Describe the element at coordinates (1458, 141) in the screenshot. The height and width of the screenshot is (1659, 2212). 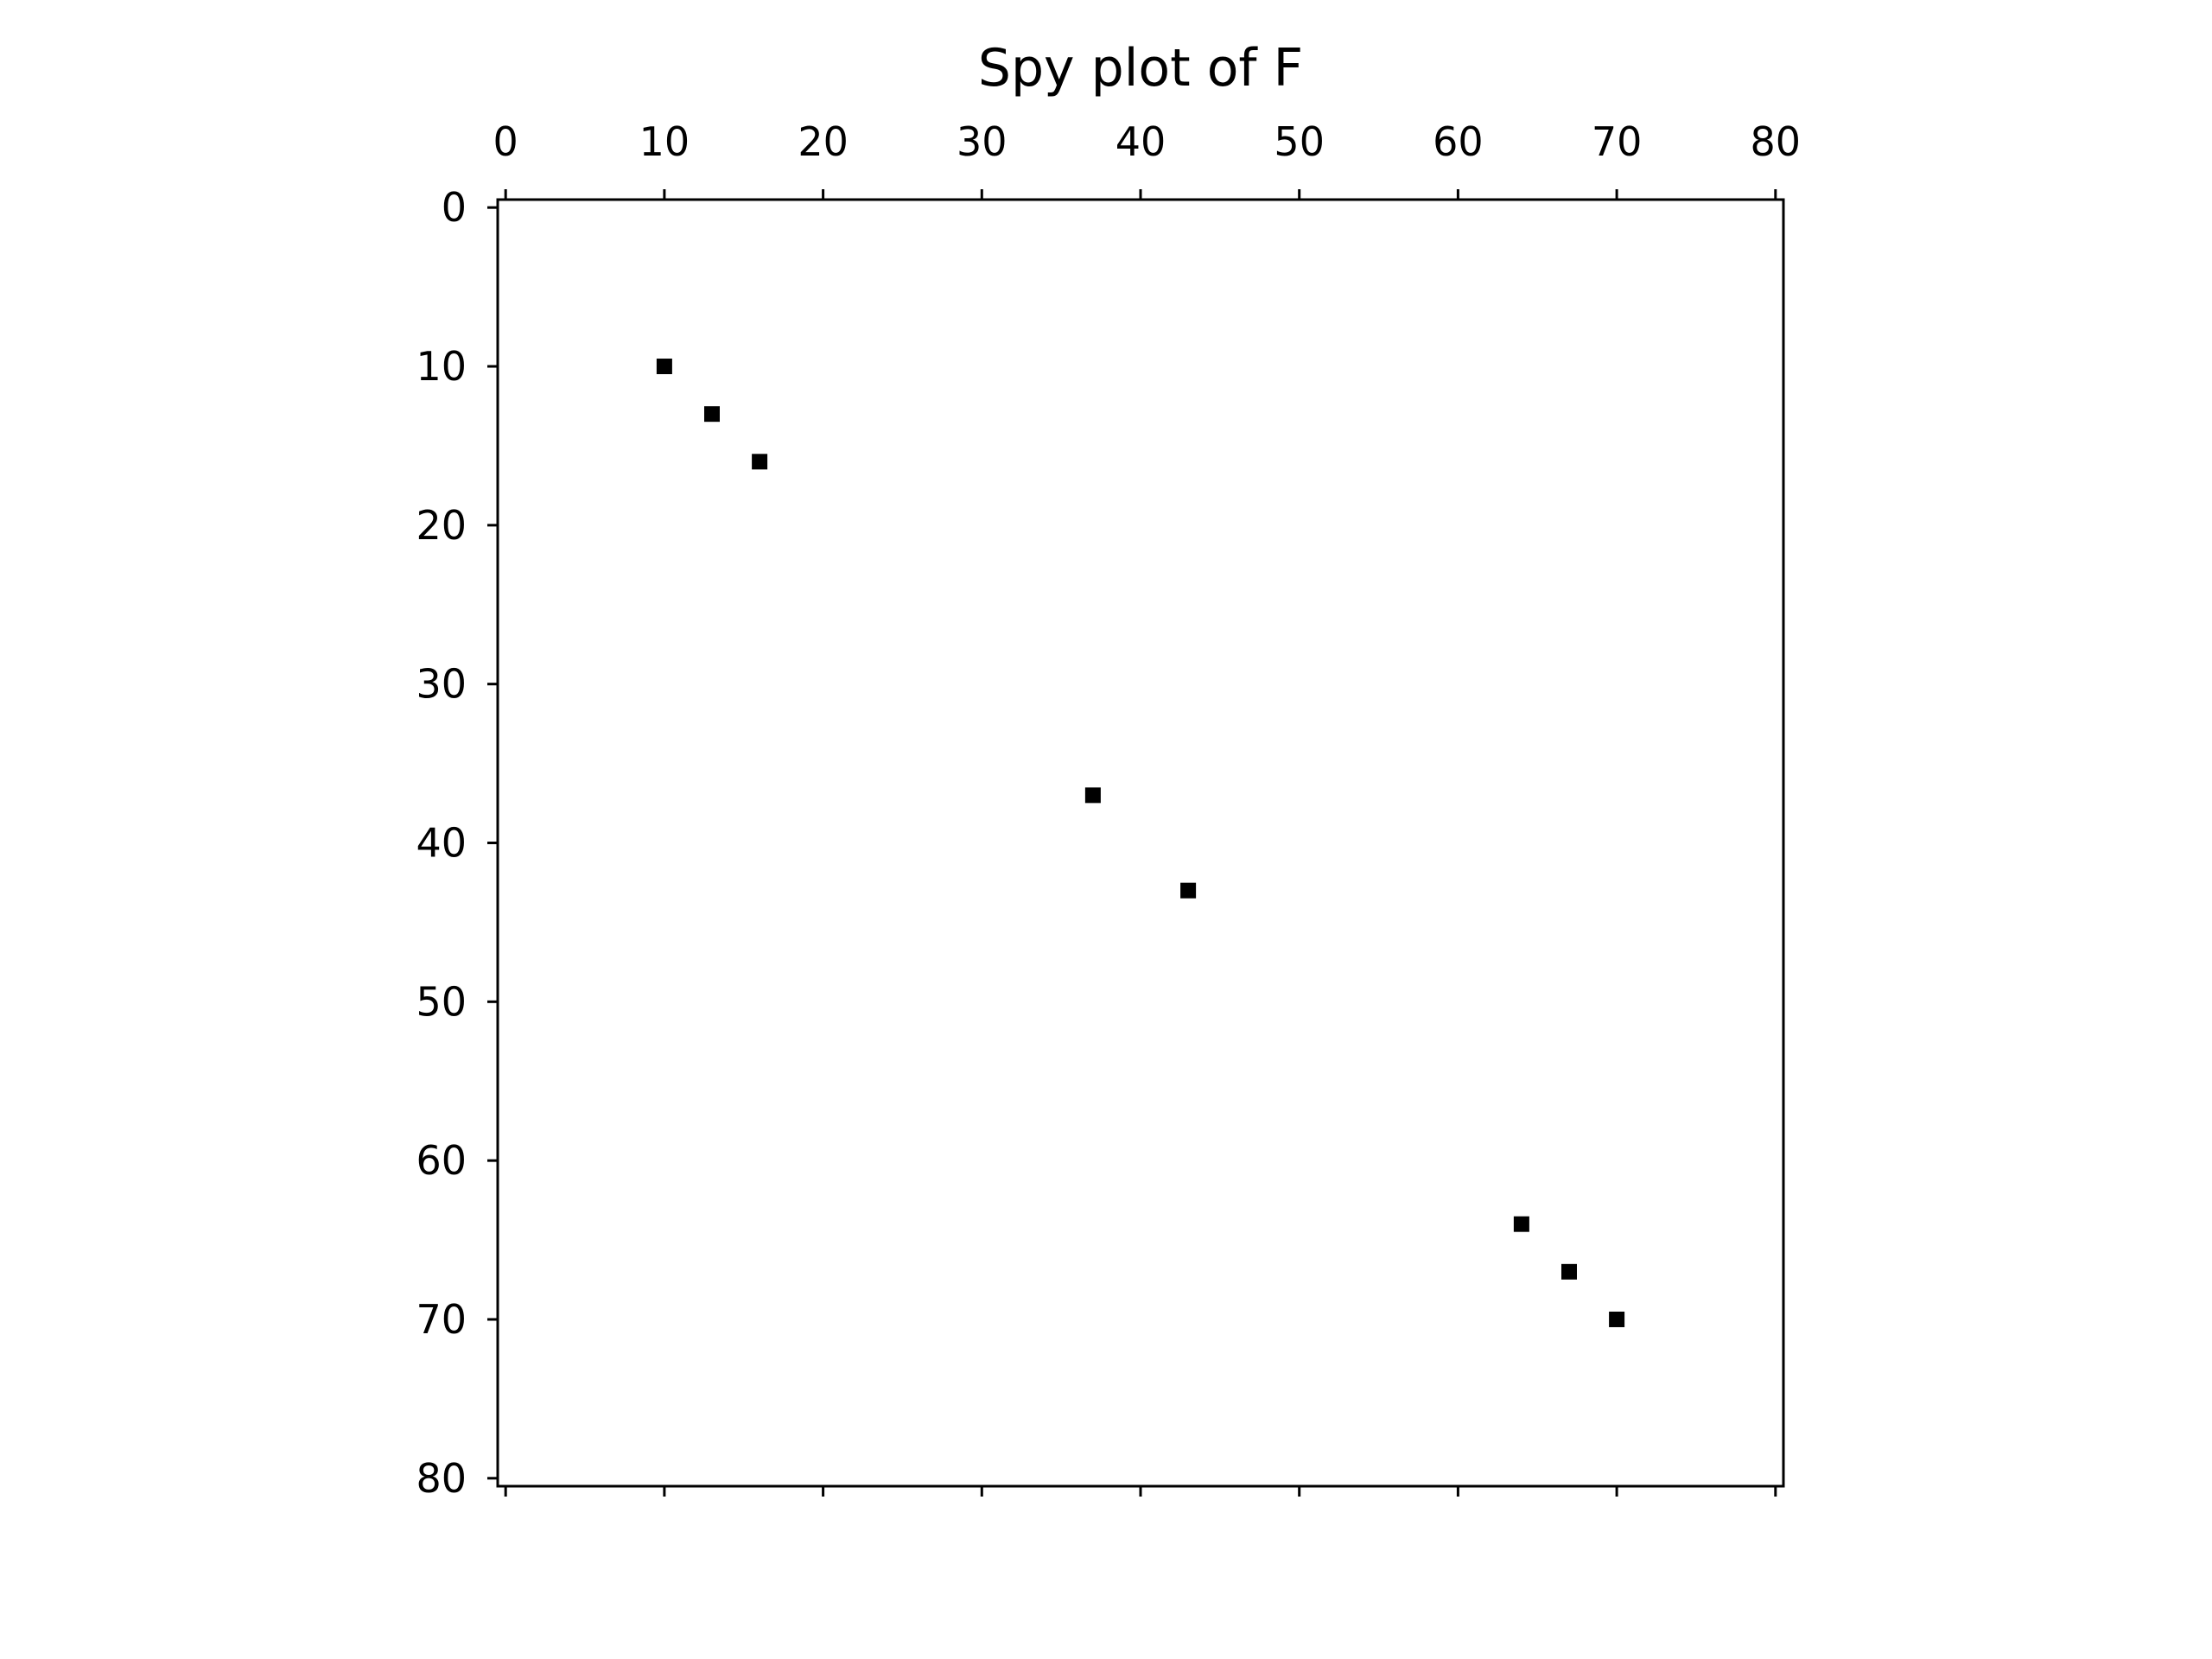
I see `x-tick-label: 60` at that location.